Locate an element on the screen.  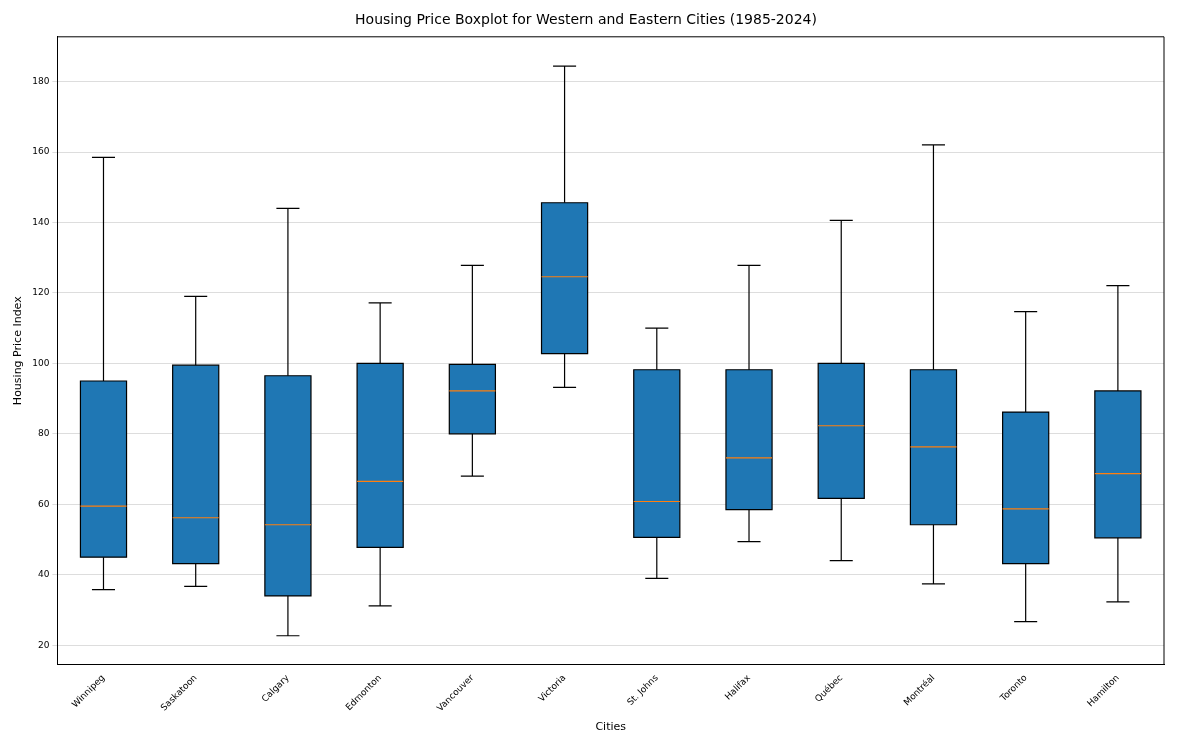
y-tick-label: 40 is located at coordinates (43, 574).